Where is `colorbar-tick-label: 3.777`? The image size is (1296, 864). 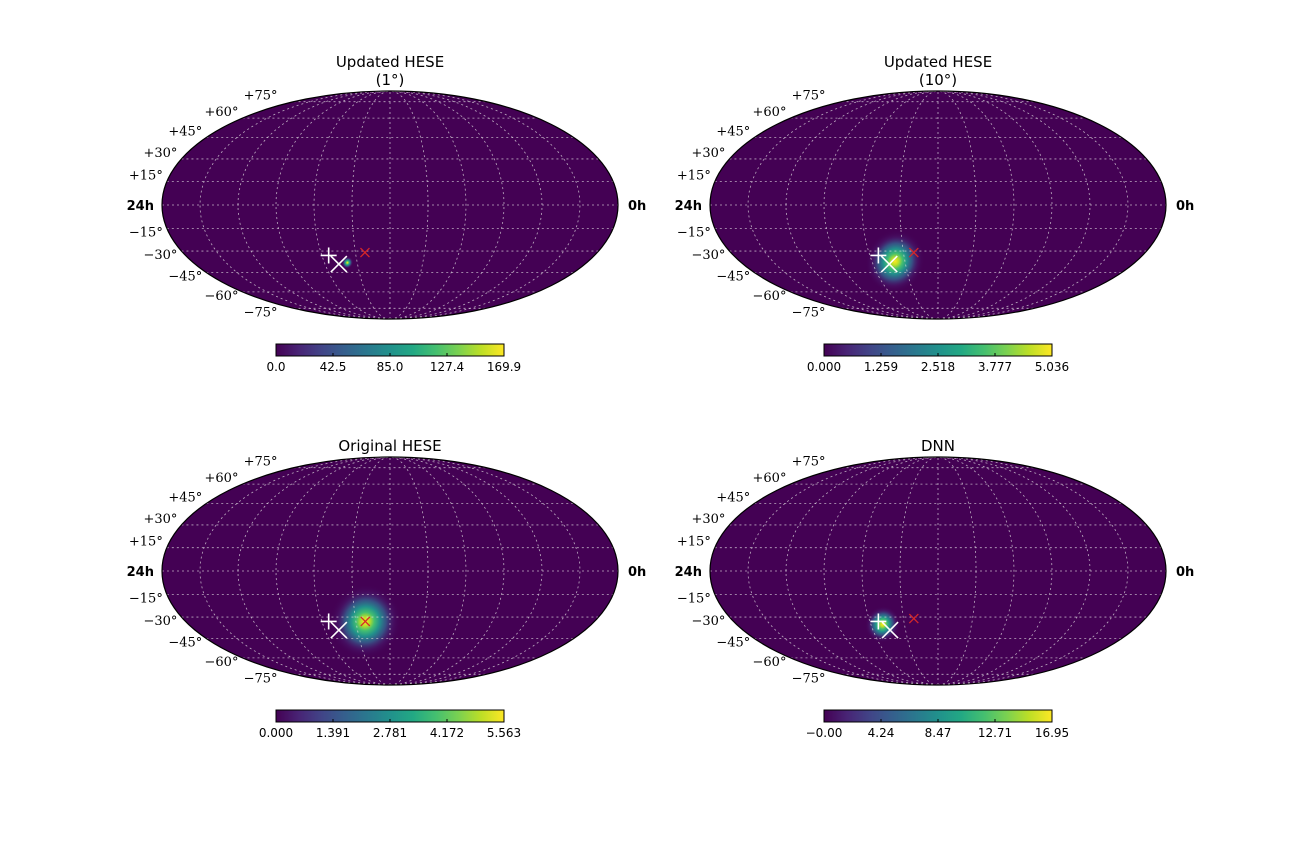
colorbar-tick-label: 3.777 is located at coordinates (995, 367).